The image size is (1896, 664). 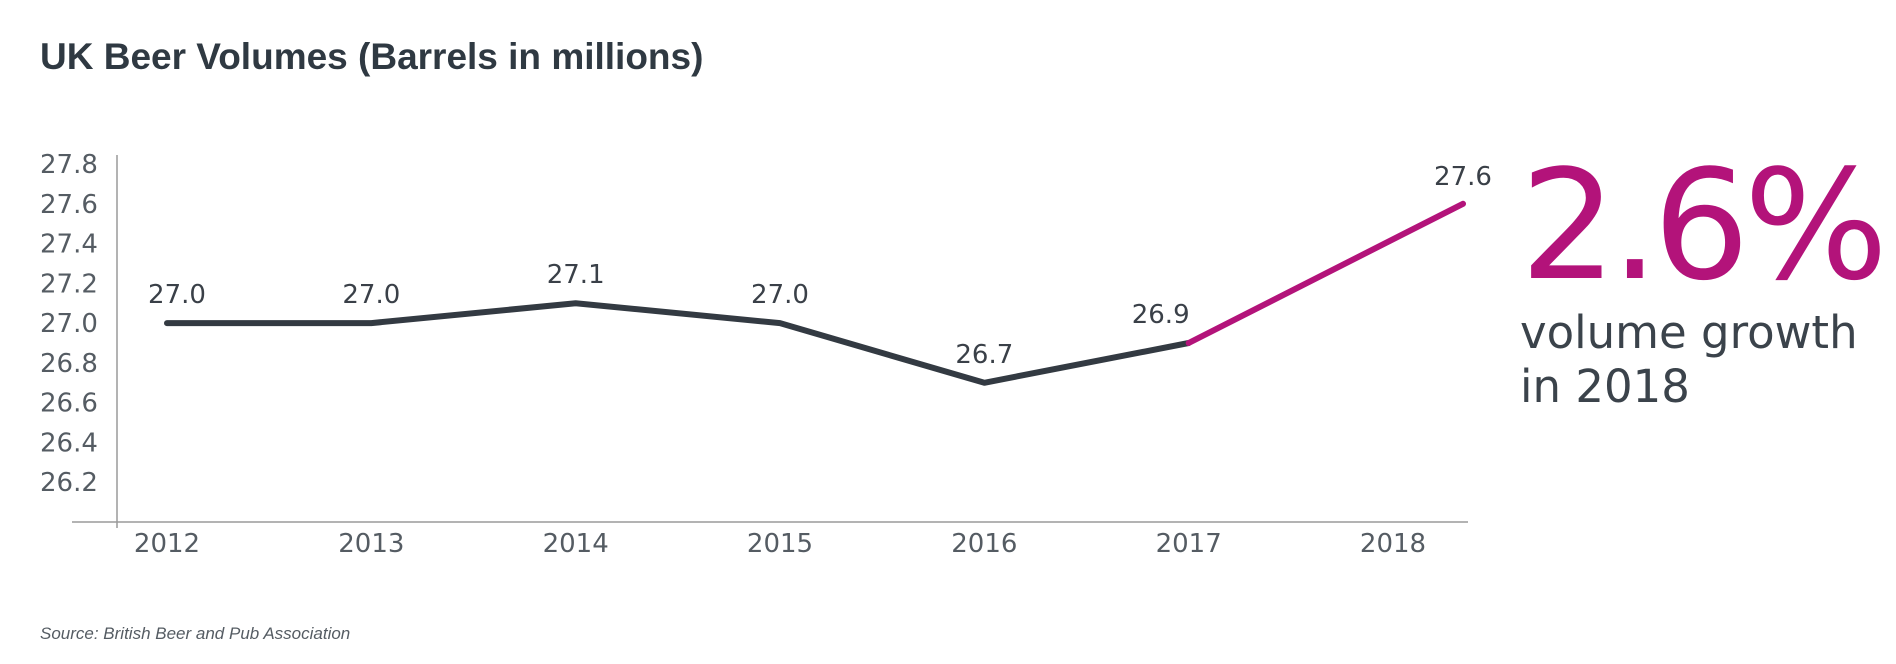 What do you see at coordinates (1463, 177) in the screenshot?
I see `data-label: 27.6` at bounding box center [1463, 177].